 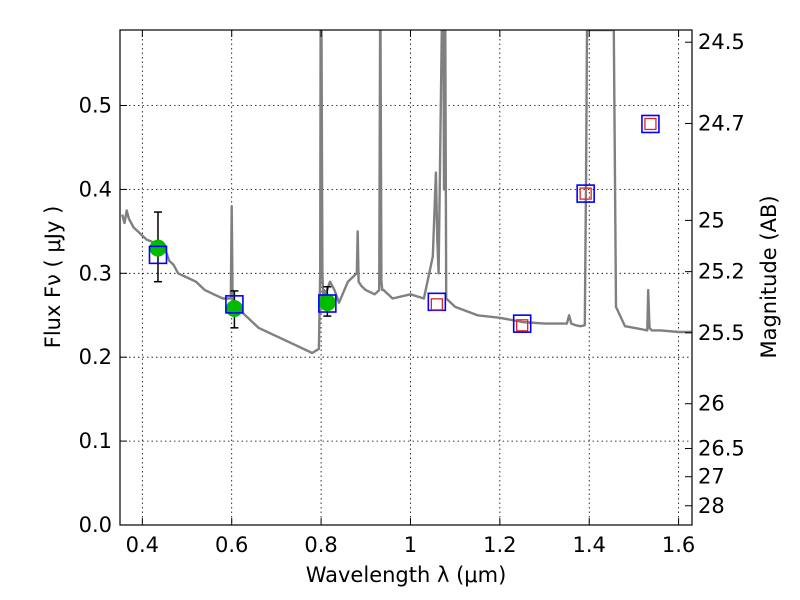 What do you see at coordinates (769, 276) in the screenshot?
I see `right-axis-title: Magnitude (AB)` at bounding box center [769, 276].